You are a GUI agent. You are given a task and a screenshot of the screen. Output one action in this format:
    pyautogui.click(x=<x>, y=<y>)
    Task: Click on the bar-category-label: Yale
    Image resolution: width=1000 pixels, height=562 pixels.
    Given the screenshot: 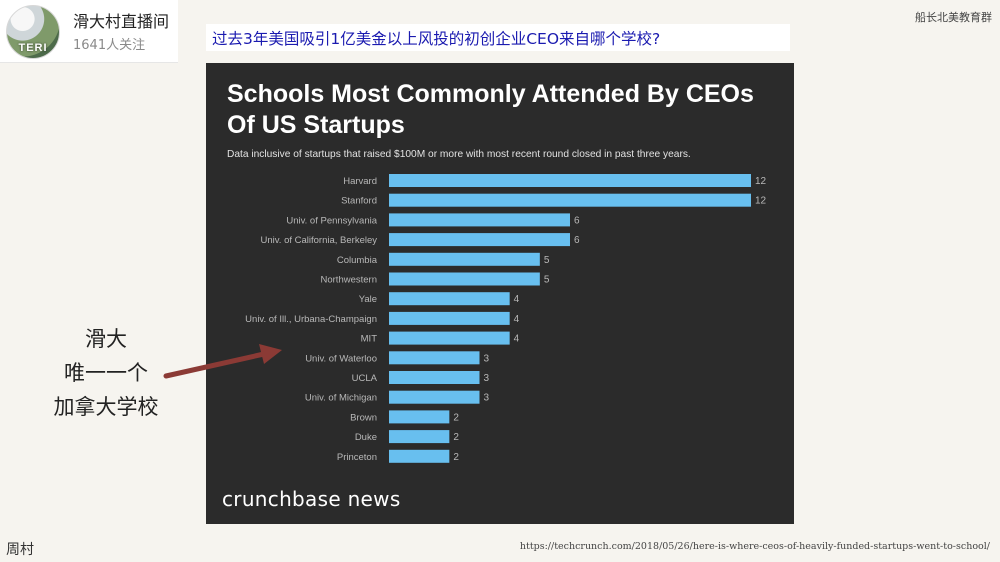 What is the action you would take?
    pyautogui.click(x=368, y=299)
    